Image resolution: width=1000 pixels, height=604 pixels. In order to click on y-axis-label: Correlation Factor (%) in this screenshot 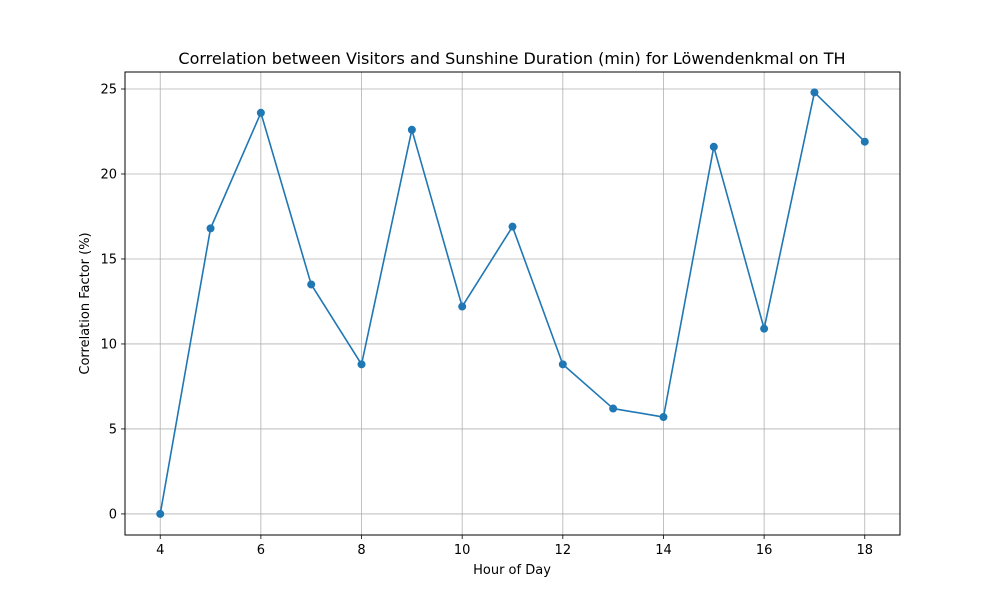, I will do `click(85, 303)`.